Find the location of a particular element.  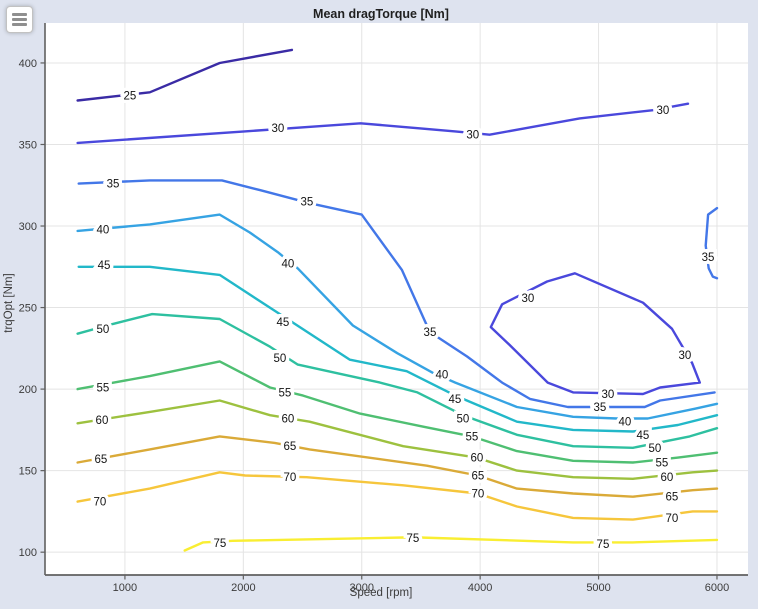

y-tick-label: 200 is located at coordinates (28, 390).